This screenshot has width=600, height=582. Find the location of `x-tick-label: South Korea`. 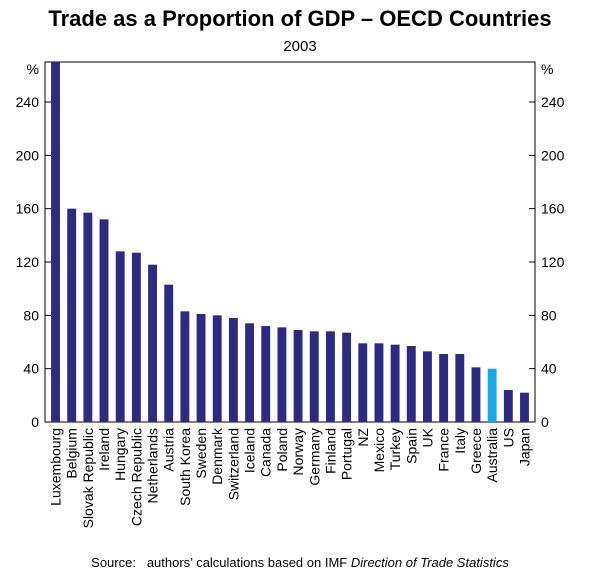

x-tick-label: South Korea is located at coordinates (185, 467).